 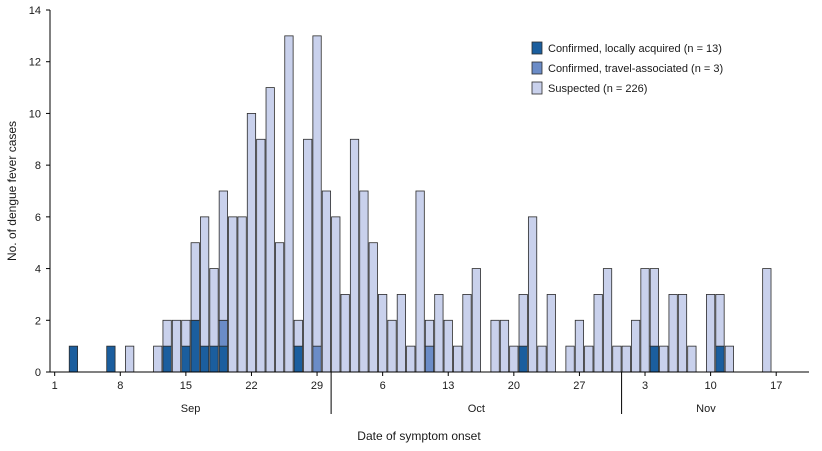 I want to click on bar-series2-day36, so click(x=383, y=333).